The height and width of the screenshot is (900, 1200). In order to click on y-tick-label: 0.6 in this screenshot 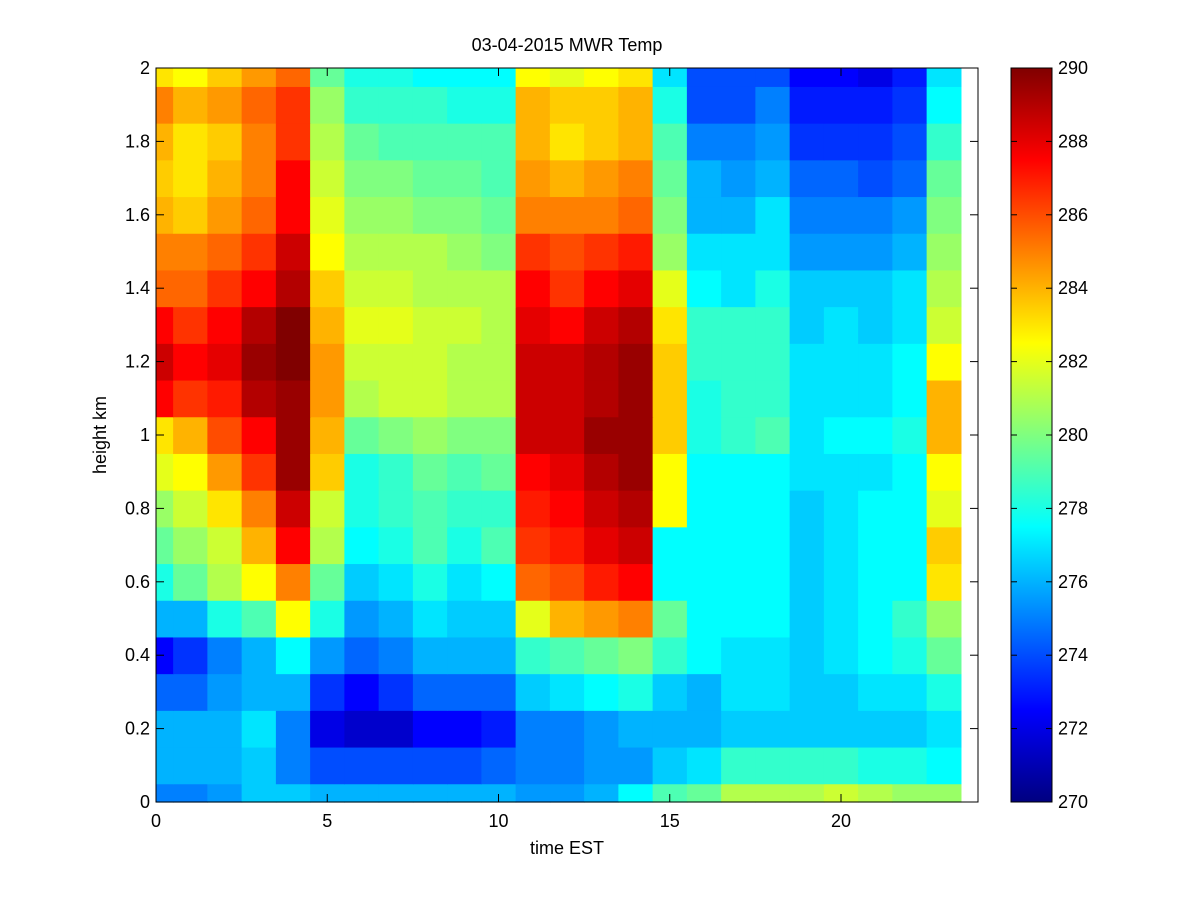, I will do `click(137, 582)`.